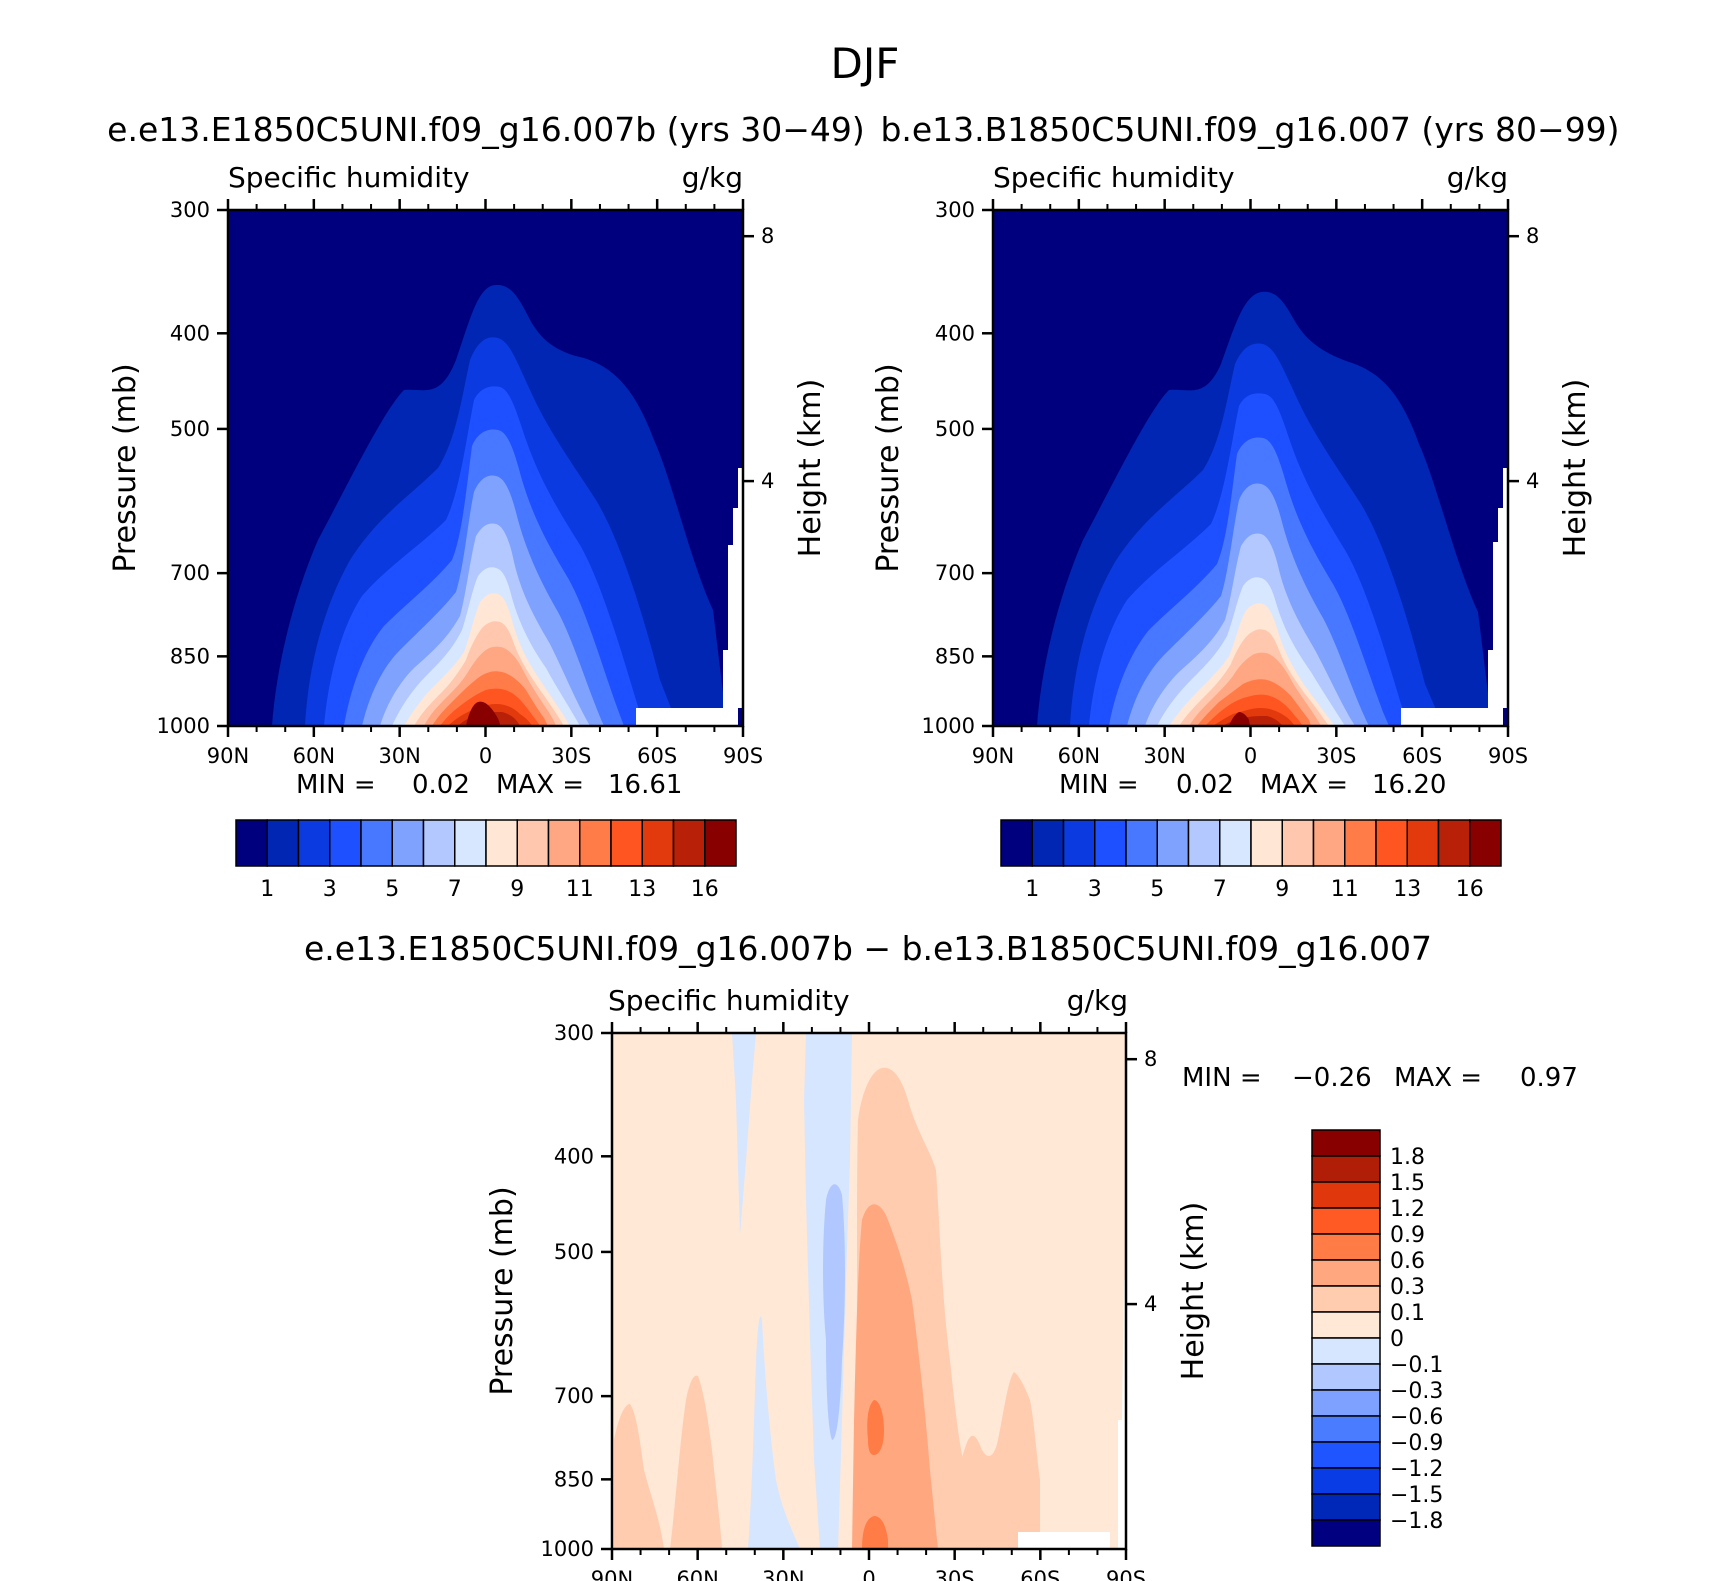 The image size is (1710, 1581). What do you see at coordinates (485, 468) in the screenshot?
I see `contour-plot-left` at bounding box center [485, 468].